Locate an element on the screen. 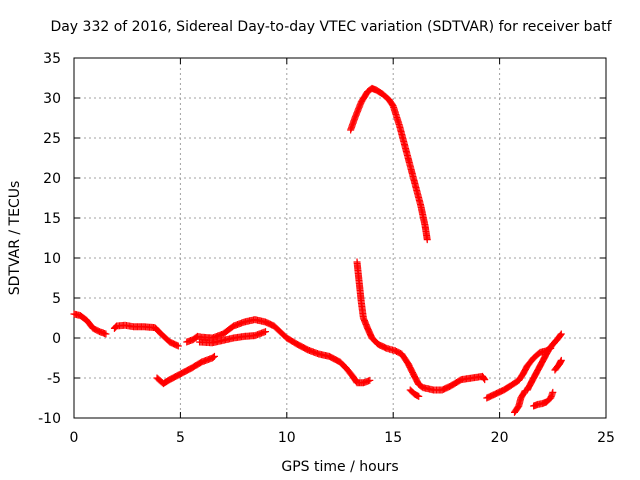 This screenshot has width=640, height=480. y-axis-label: SDTVAR / TECUs is located at coordinates (15, 238).